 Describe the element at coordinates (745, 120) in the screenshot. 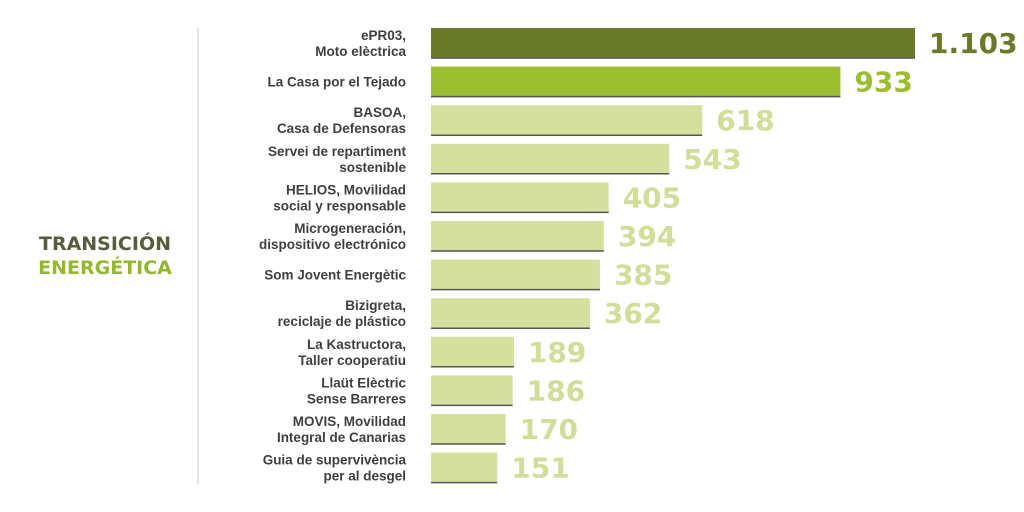

I see `value-label: 618` at that location.